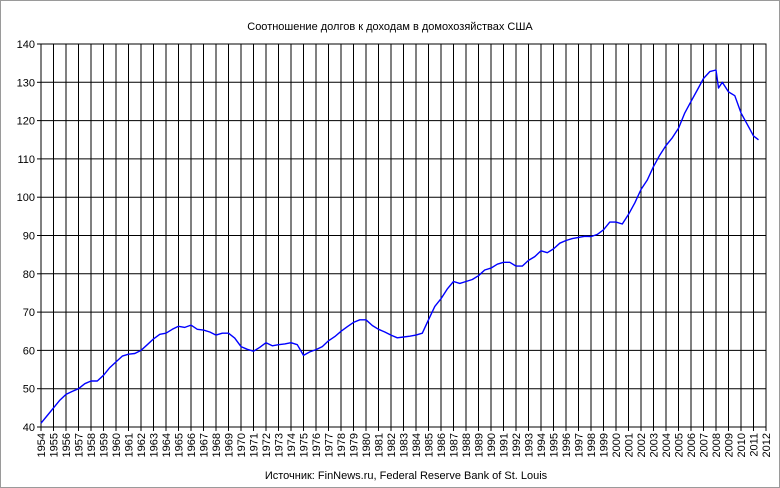 Image resolution: width=780 pixels, height=488 pixels. I want to click on x-tick-label: 1989, so click(480, 445).